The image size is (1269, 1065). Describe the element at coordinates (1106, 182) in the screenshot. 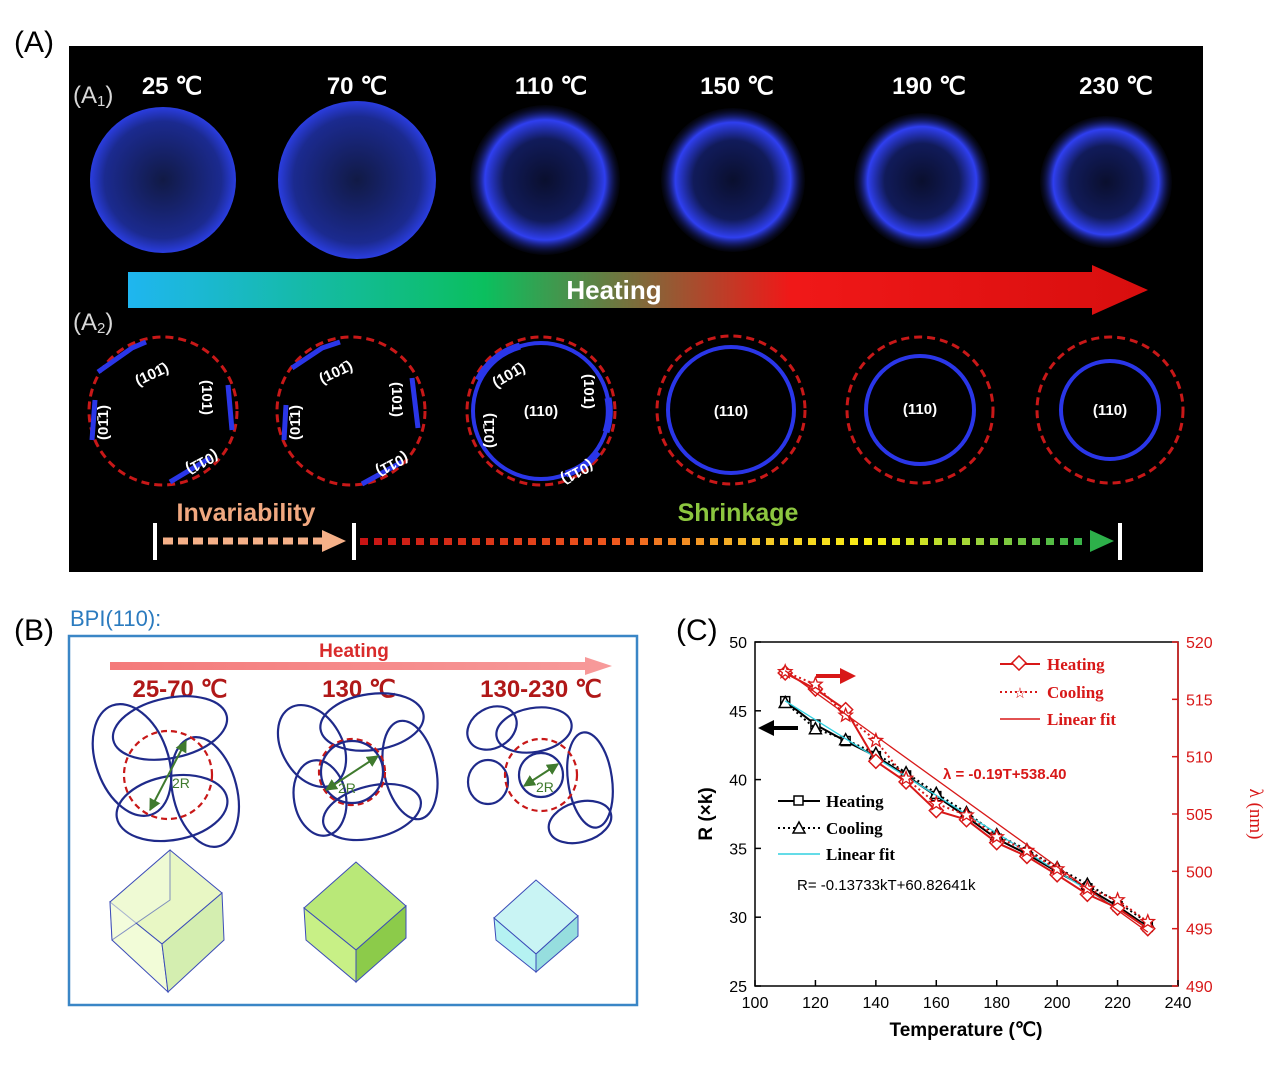

I see `disc-230c` at that location.